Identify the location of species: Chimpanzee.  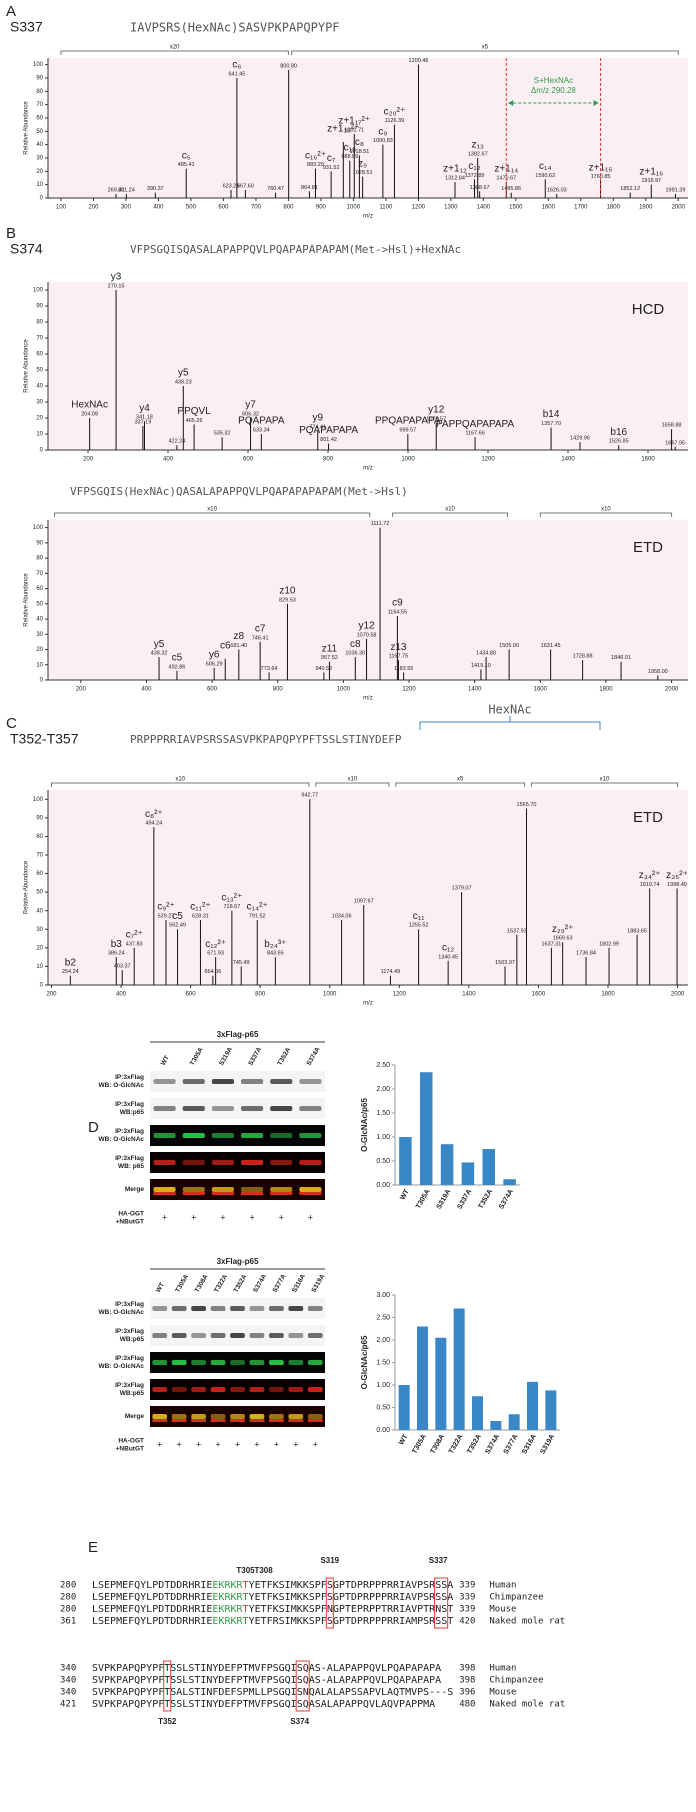
(516, 1598).